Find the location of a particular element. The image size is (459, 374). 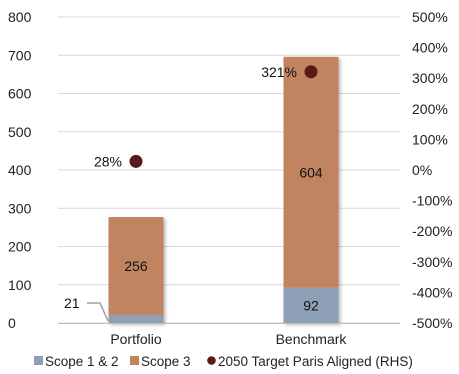

legend-label: 2050 Target Paris Aligned (RHS) is located at coordinates (315, 361).